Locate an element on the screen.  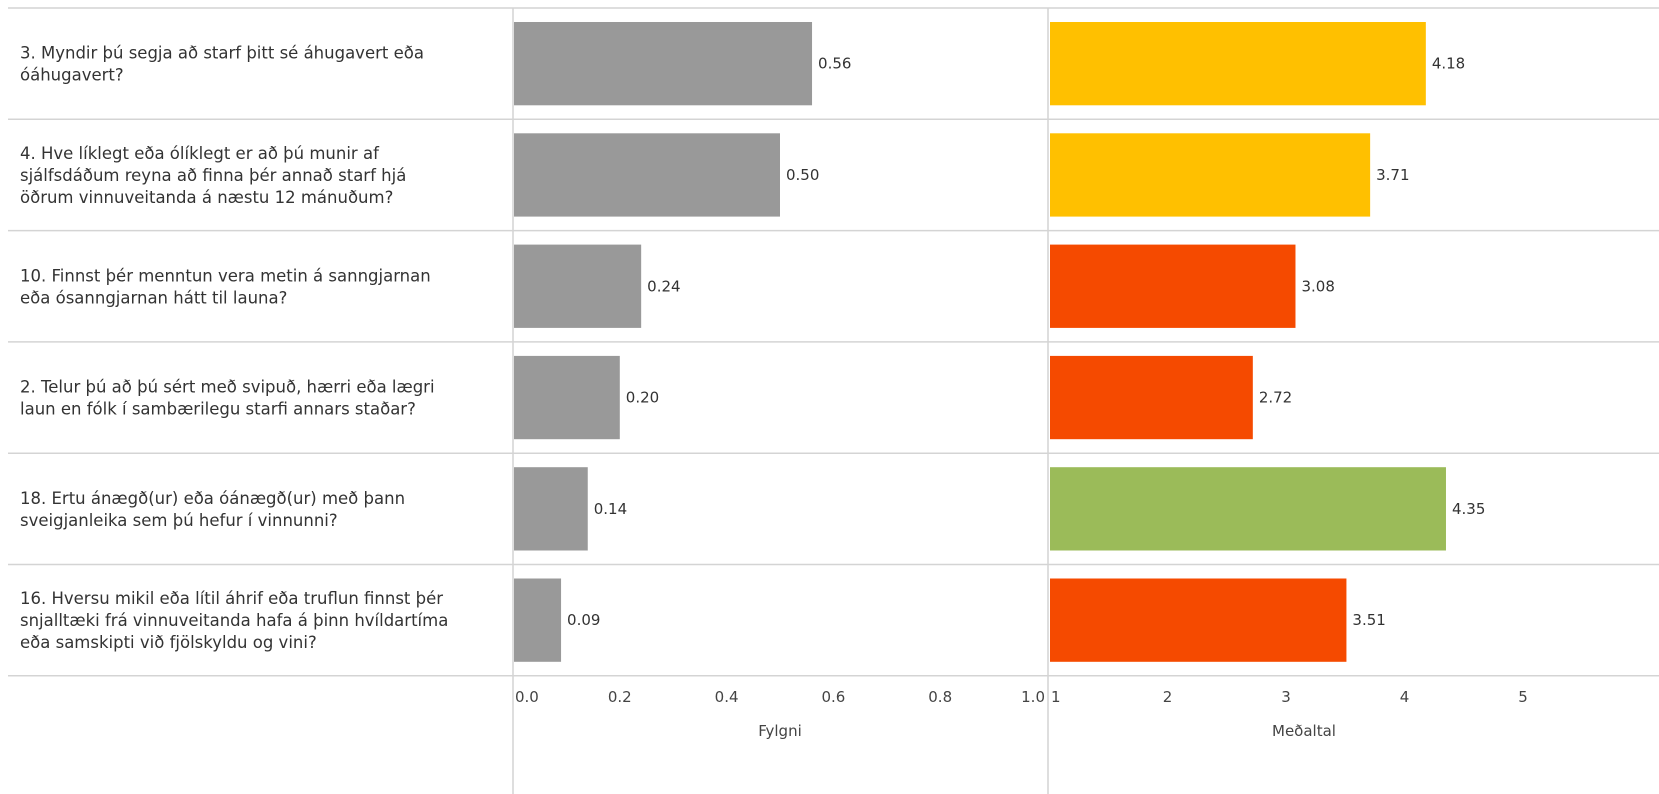
data-label: 0.50 is located at coordinates (802, 175).